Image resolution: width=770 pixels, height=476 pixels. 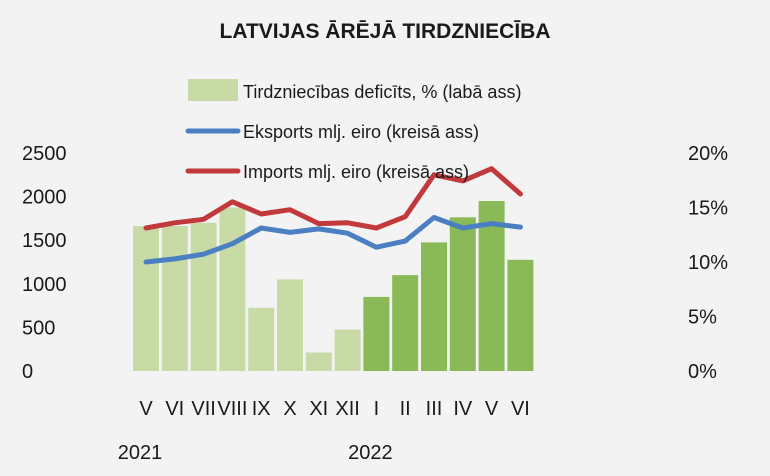 What do you see at coordinates (44, 241) in the screenshot?
I see `left-tick-3: 1500` at bounding box center [44, 241].